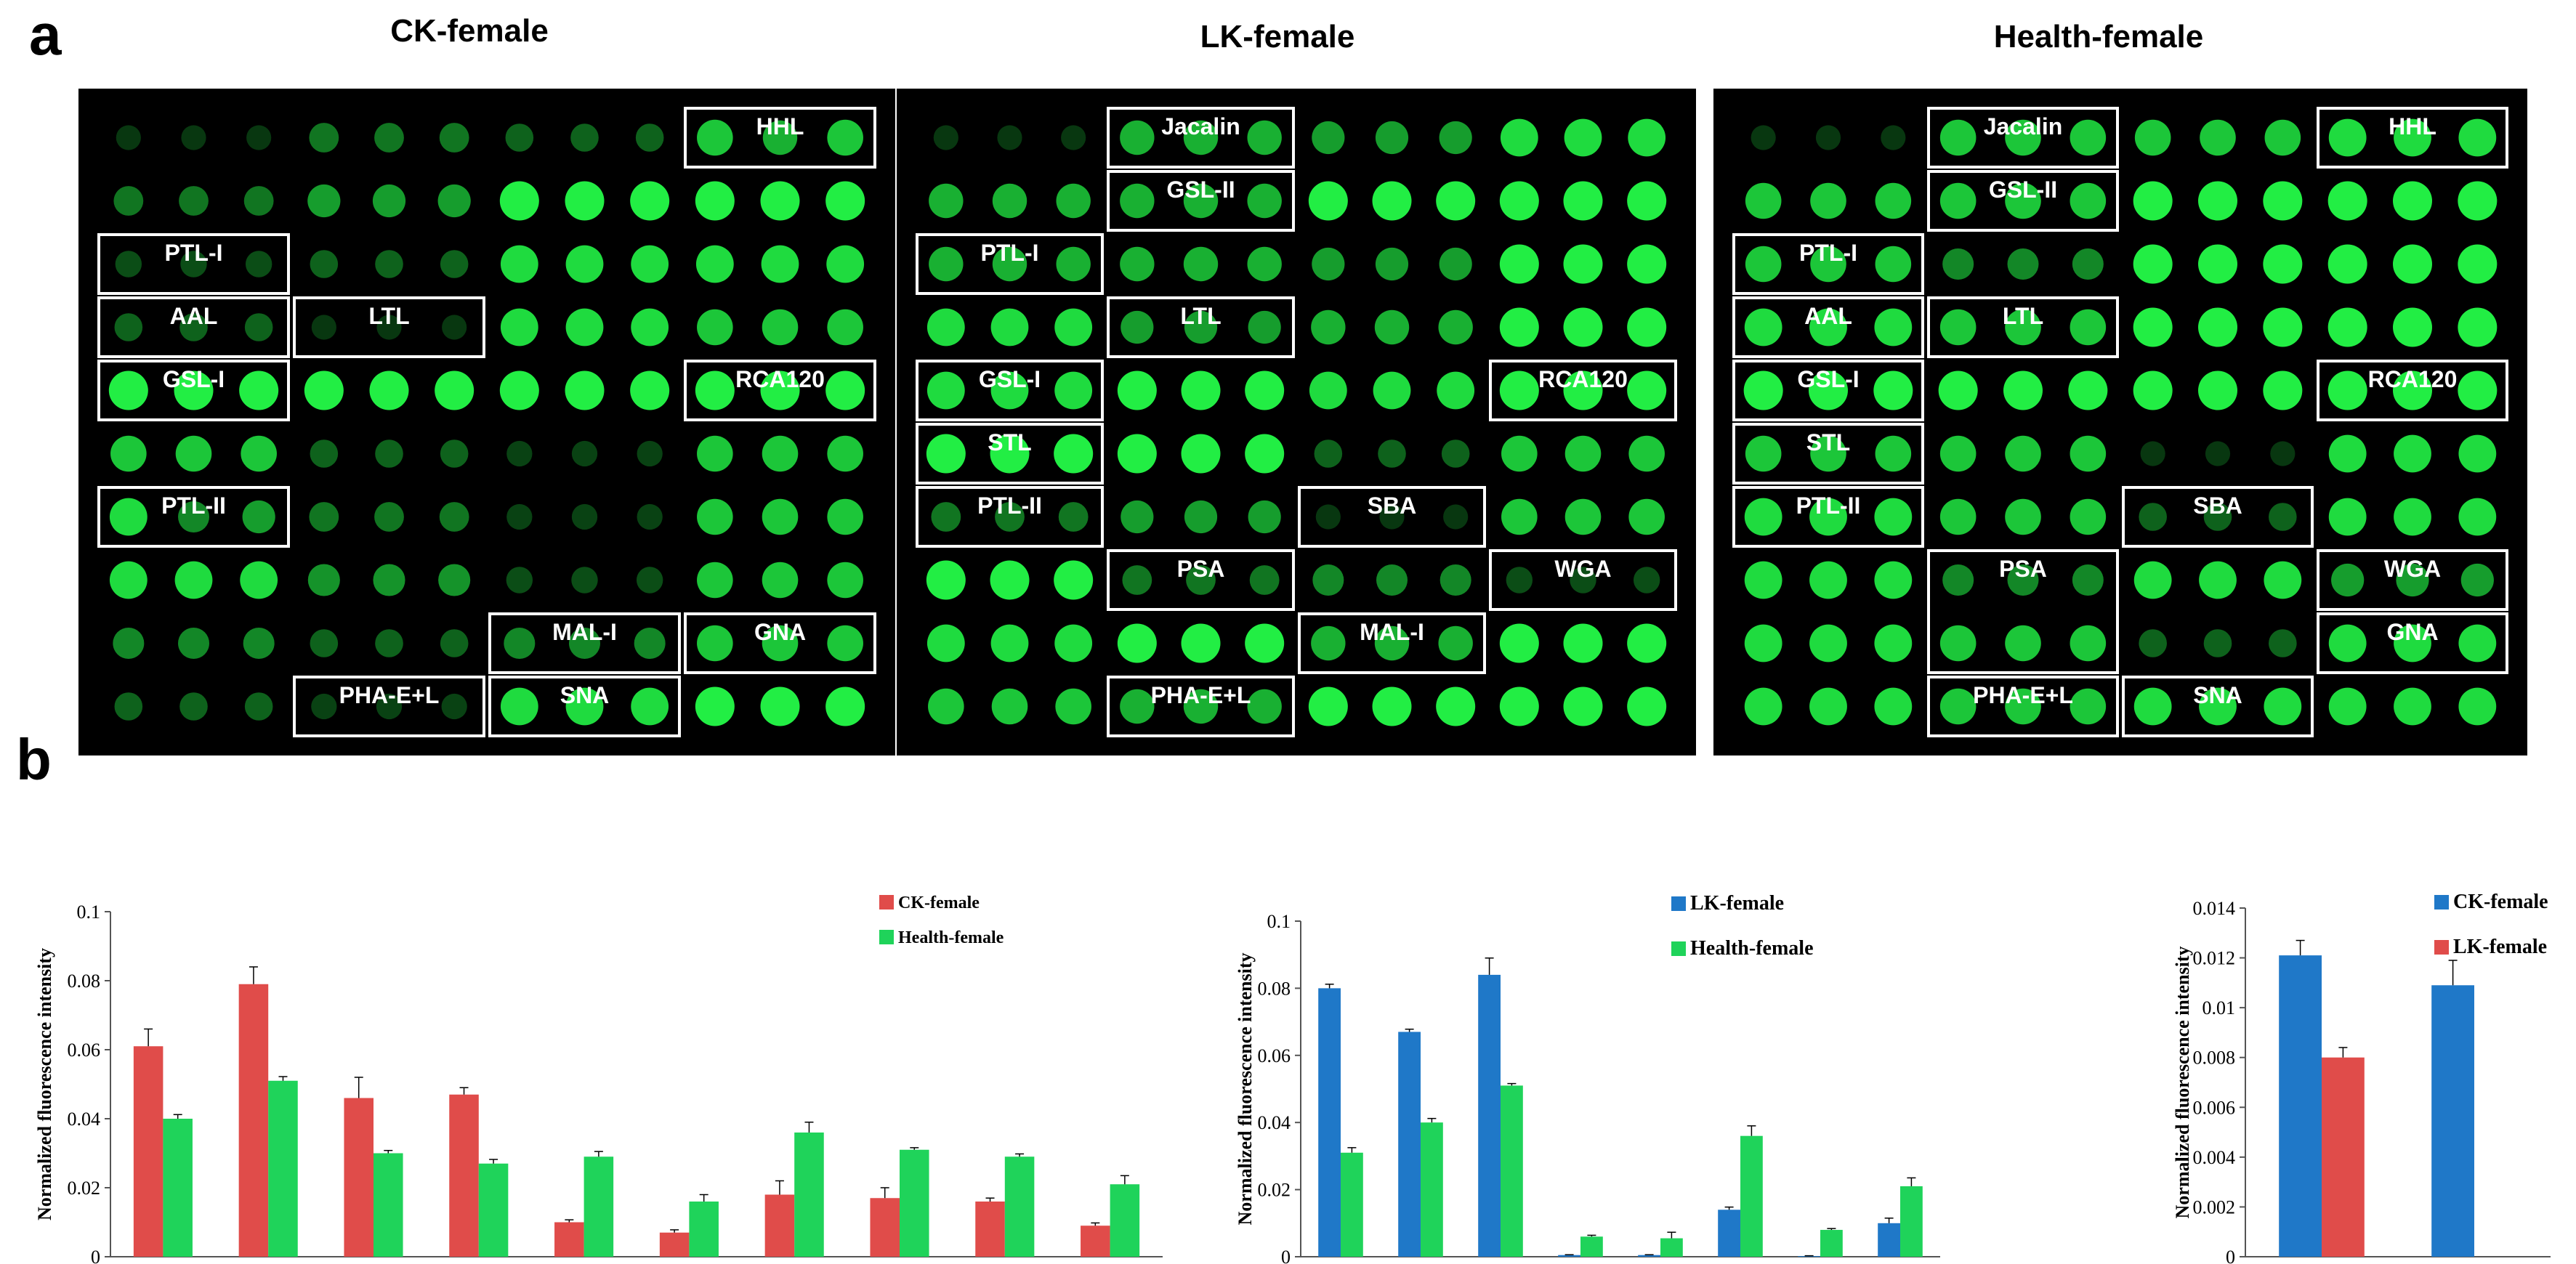  Describe the element at coordinates (85, 1189) in the screenshot. I see `y-tick-label: 0.02` at that location.